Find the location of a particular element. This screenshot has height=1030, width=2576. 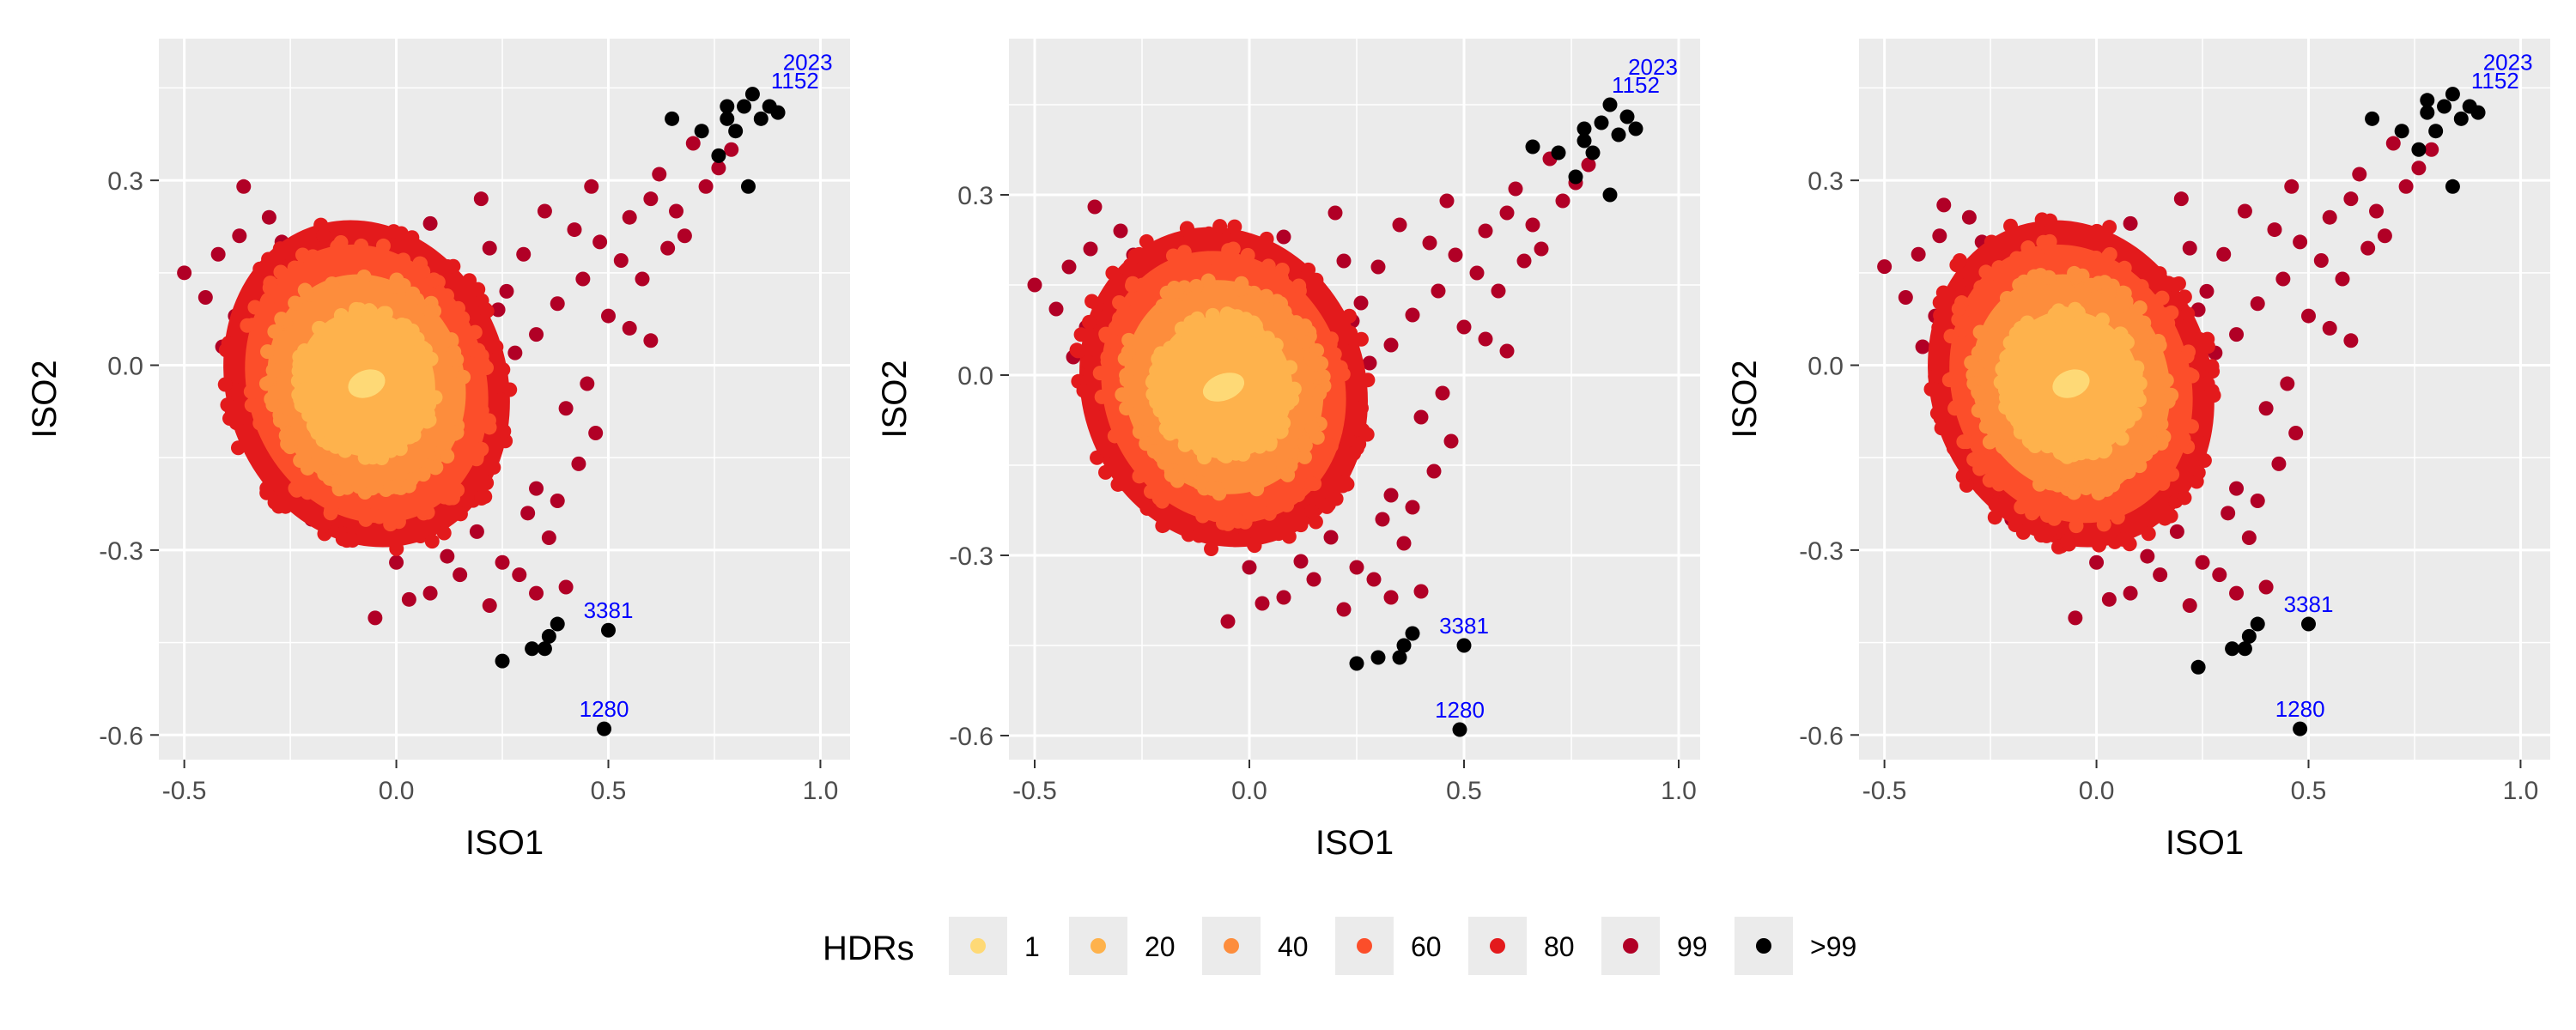

legend-label: 99 is located at coordinates (1693, 946).